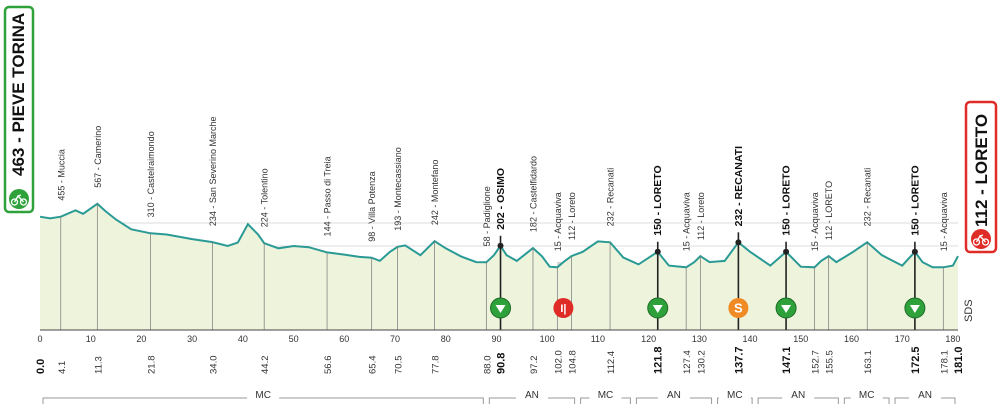 This screenshot has height=410, width=1000. Describe the element at coordinates (969, 310) in the screenshot. I see `sds-label: SDS` at that location.